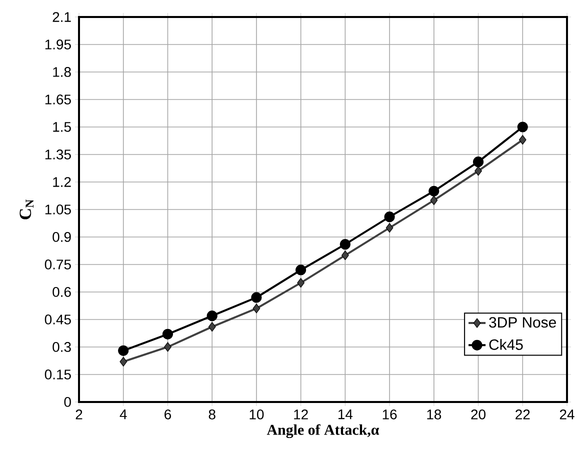 This screenshot has width=581, height=462. What do you see at coordinates (389, 414) in the screenshot?
I see `x-tick-label: 16` at bounding box center [389, 414].